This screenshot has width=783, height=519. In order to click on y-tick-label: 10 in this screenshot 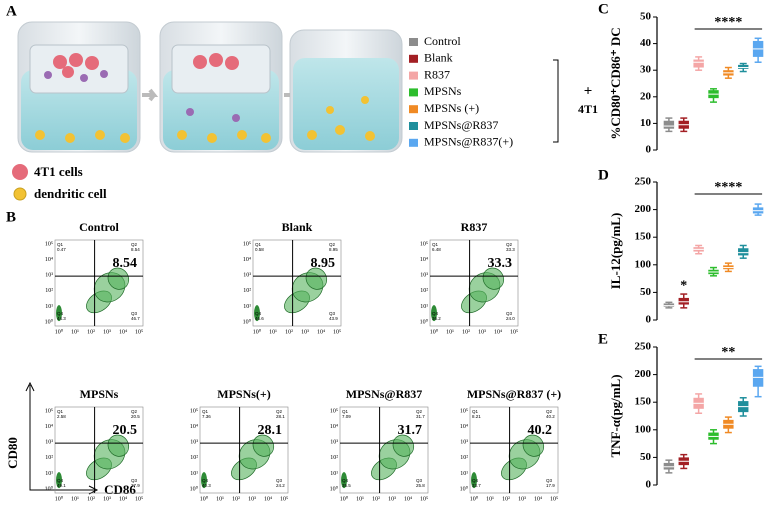, I will do `click(646, 123)`.